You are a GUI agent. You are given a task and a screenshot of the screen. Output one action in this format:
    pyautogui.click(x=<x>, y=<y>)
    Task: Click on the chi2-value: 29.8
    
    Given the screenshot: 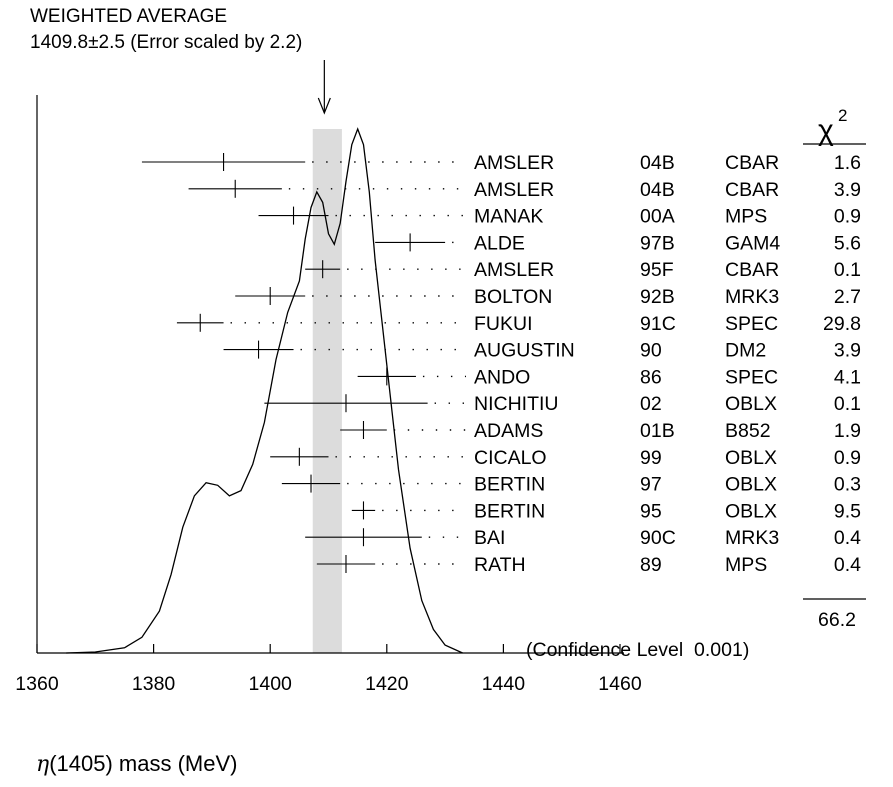 What is the action you would take?
    pyautogui.click(x=842, y=324)
    